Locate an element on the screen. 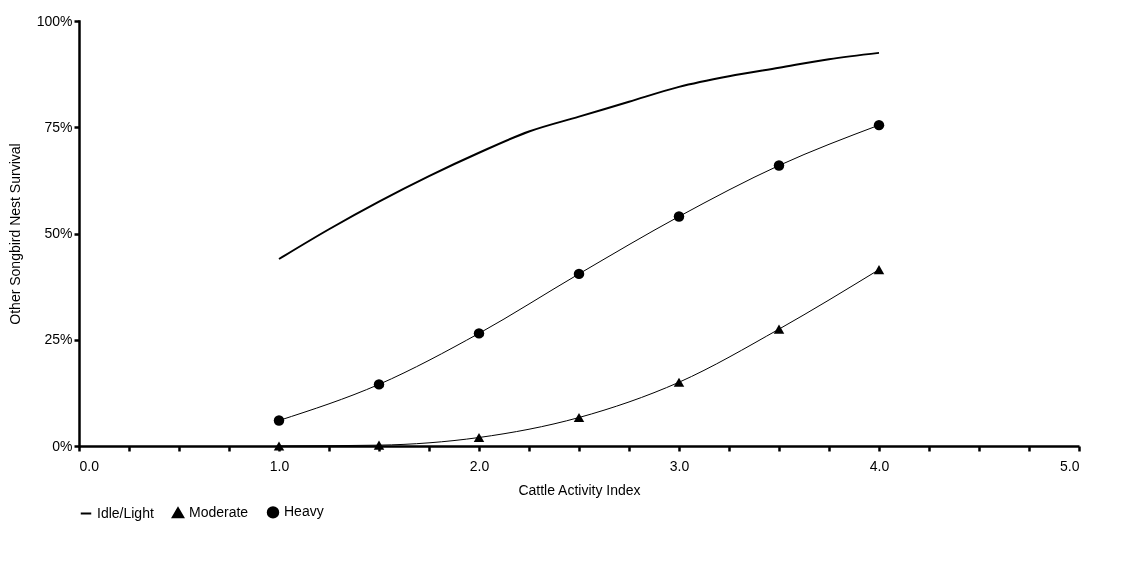  x-tick-label: 5.0 is located at coordinates (1070, 465).